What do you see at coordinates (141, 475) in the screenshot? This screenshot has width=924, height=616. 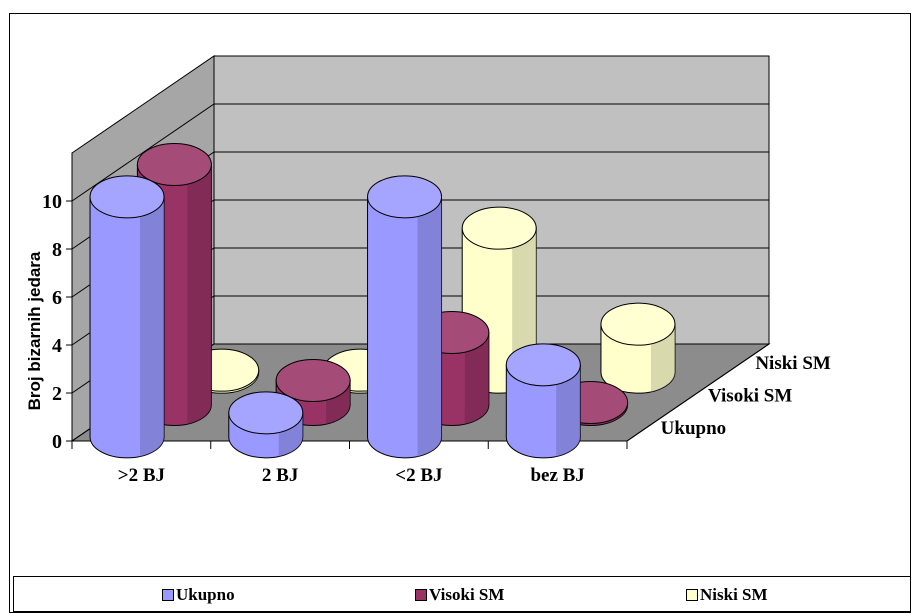 I see `x-category-label: >2 BJ` at bounding box center [141, 475].